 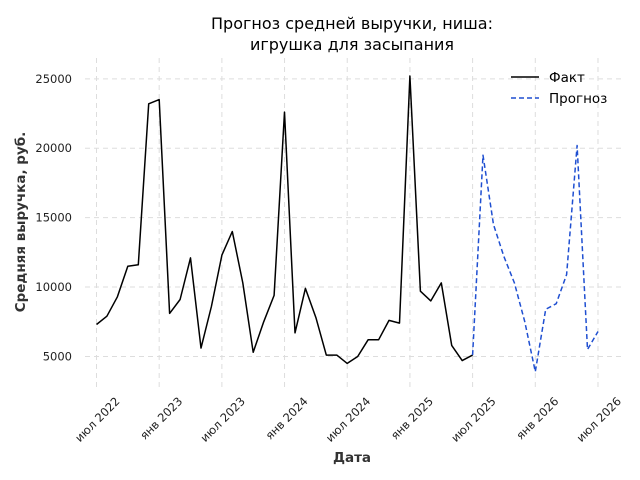 I want to click on y-tick-label: 10000, so click(x=53, y=287).